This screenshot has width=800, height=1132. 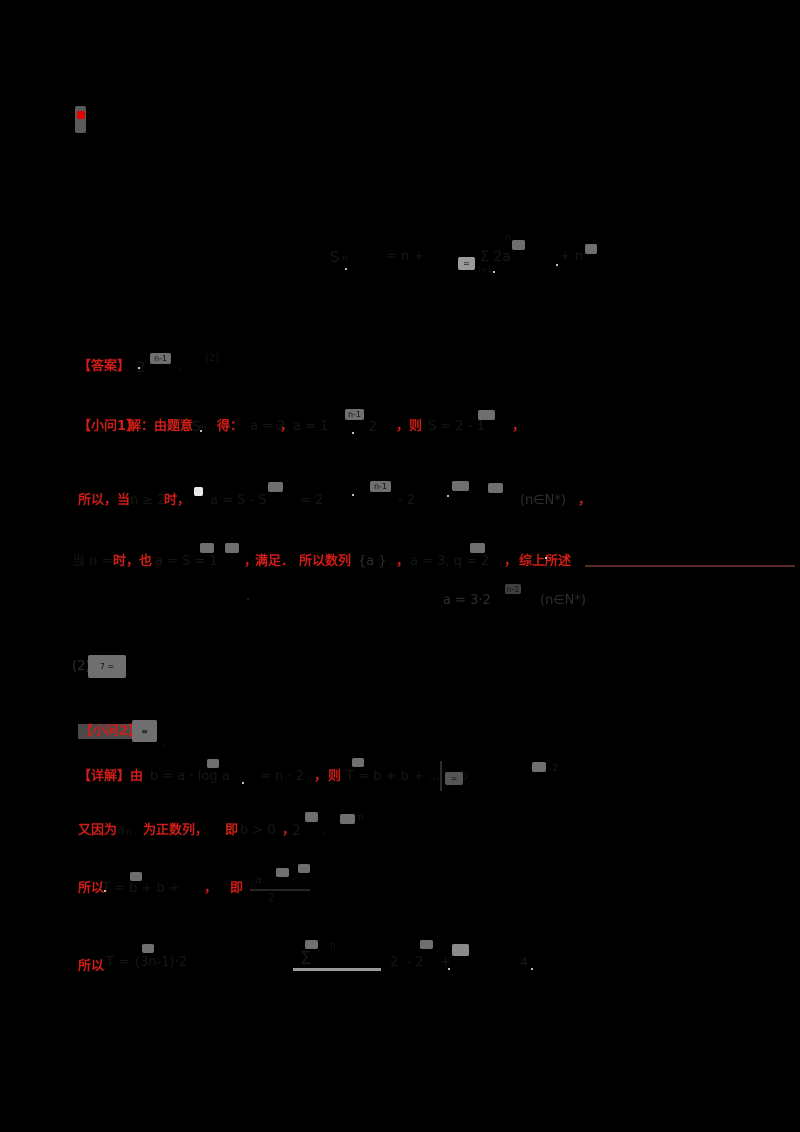 What do you see at coordinates (337, 969) in the screenshot?
I see `fraction-bar` at bounding box center [337, 969].